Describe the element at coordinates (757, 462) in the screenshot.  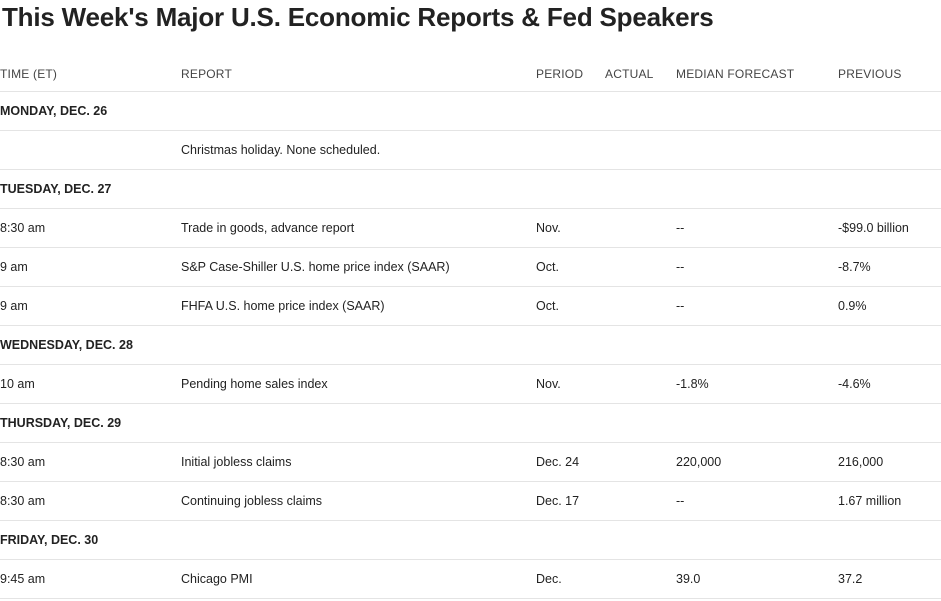
I see `cell-median-forecast: 220,000` at that location.